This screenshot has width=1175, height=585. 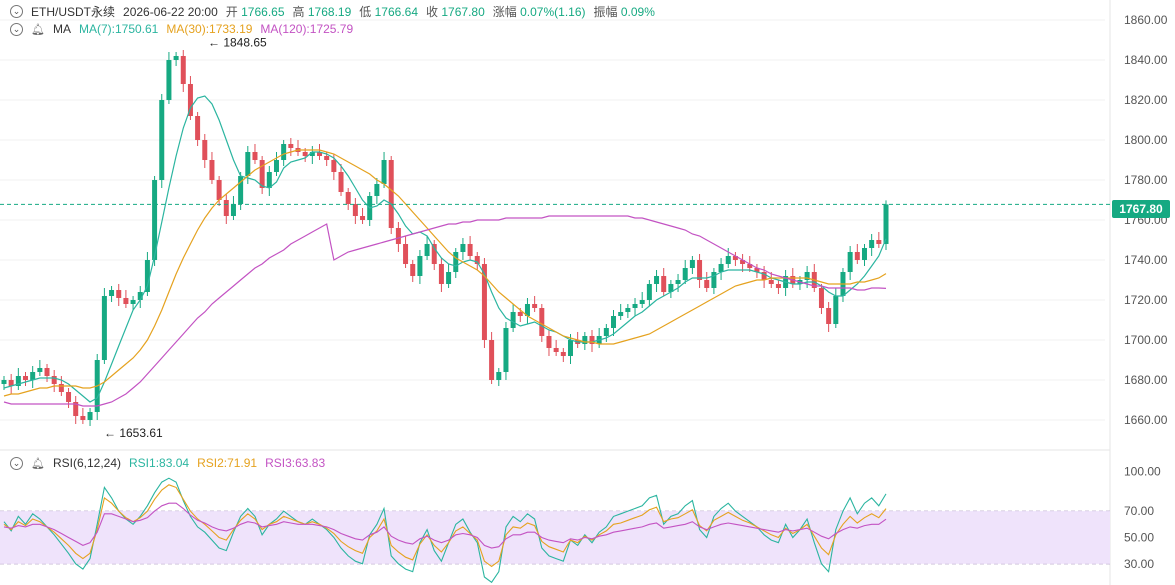 What do you see at coordinates (1139, 564) in the screenshot?
I see `rsi-tick-label: 30.00` at bounding box center [1139, 564].